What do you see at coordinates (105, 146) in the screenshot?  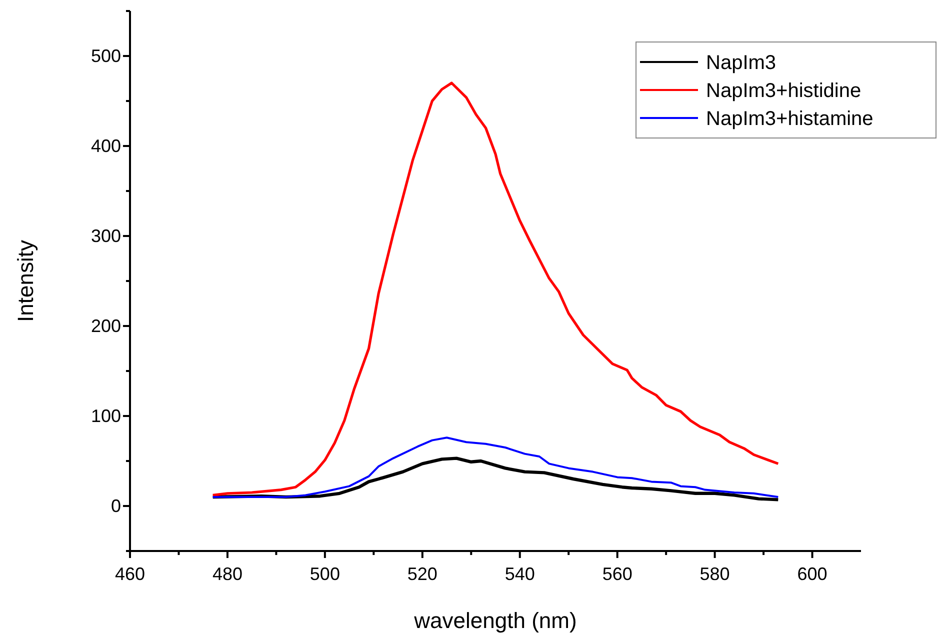 I see `y-tick-label: 400` at bounding box center [105, 146].